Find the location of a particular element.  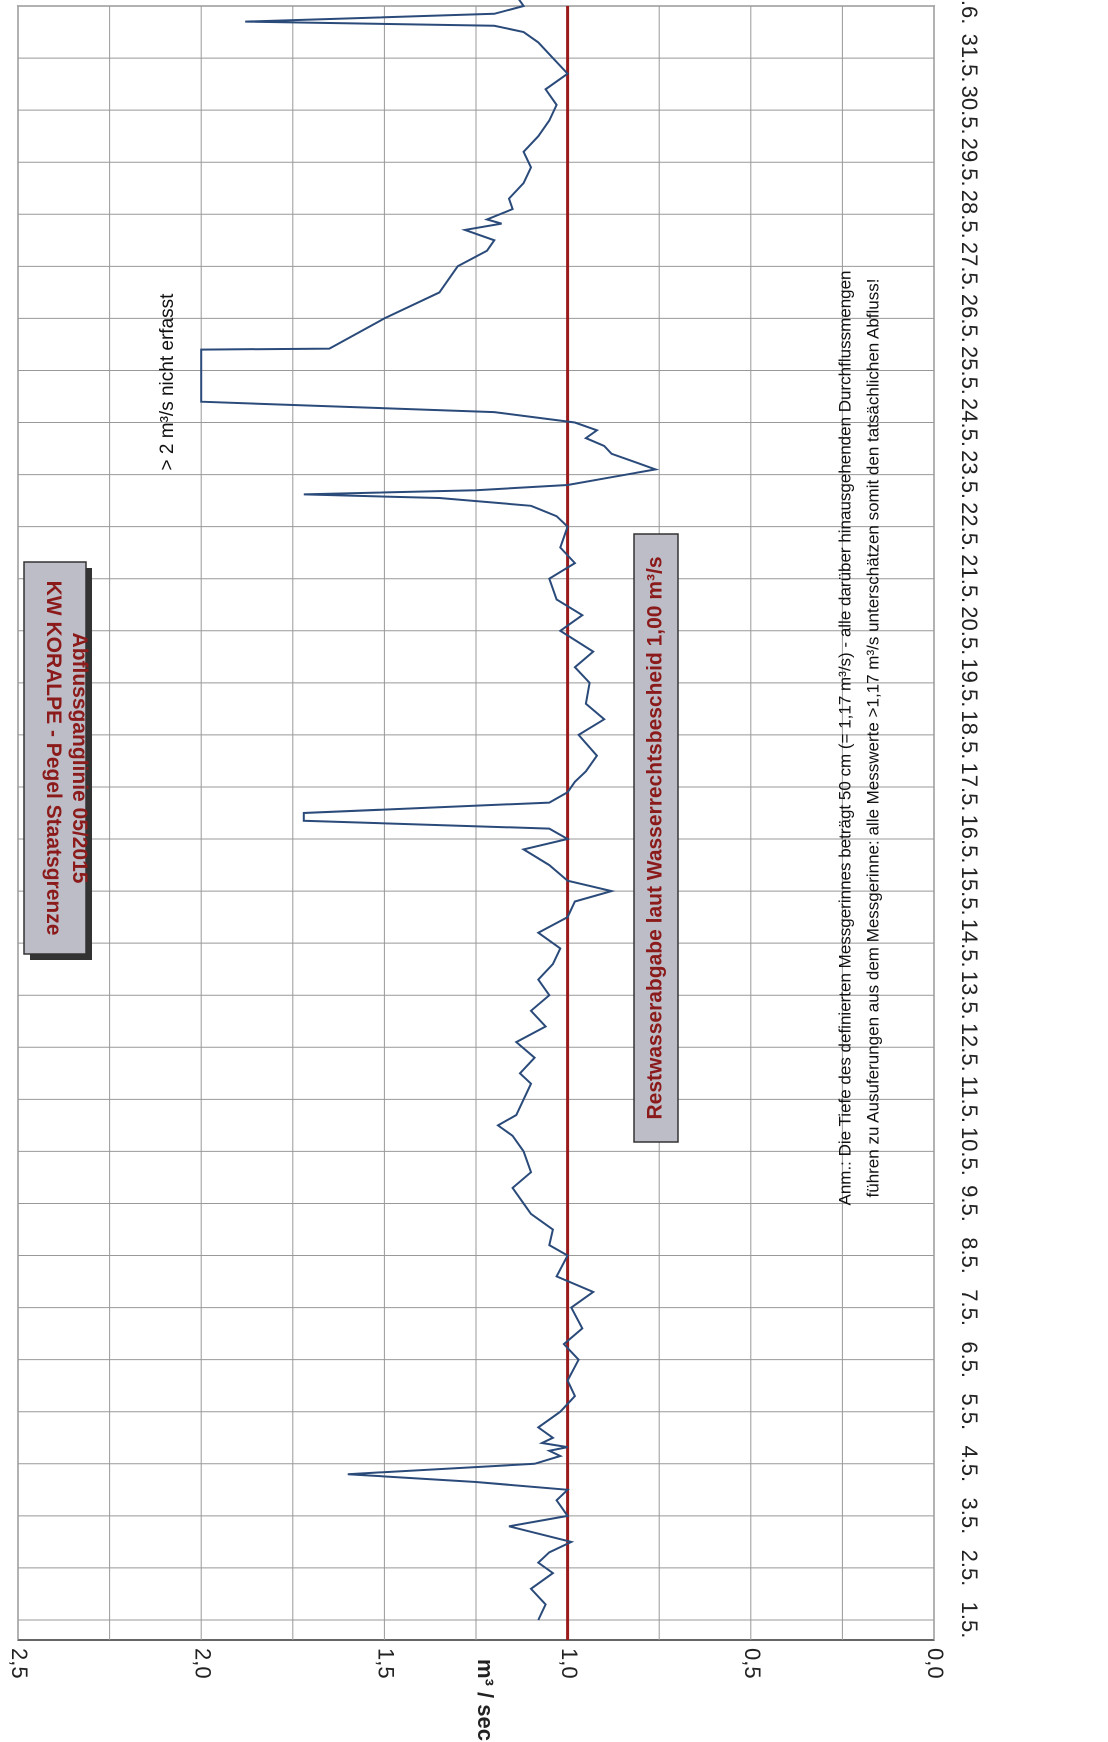

x-tick-label: 27.5. is located at coordinates (969, 266).